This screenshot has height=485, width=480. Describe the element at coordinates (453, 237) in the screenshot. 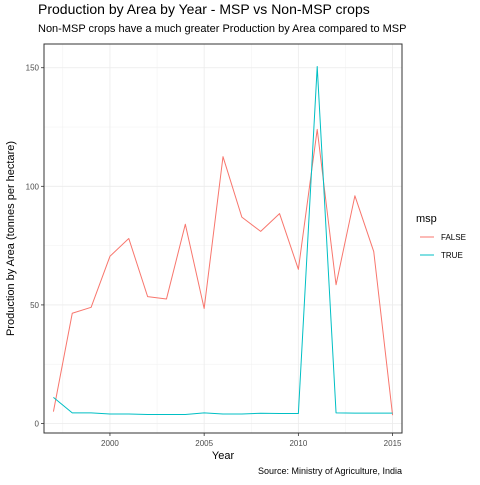

I see `legend-label: FALSE` at that location.